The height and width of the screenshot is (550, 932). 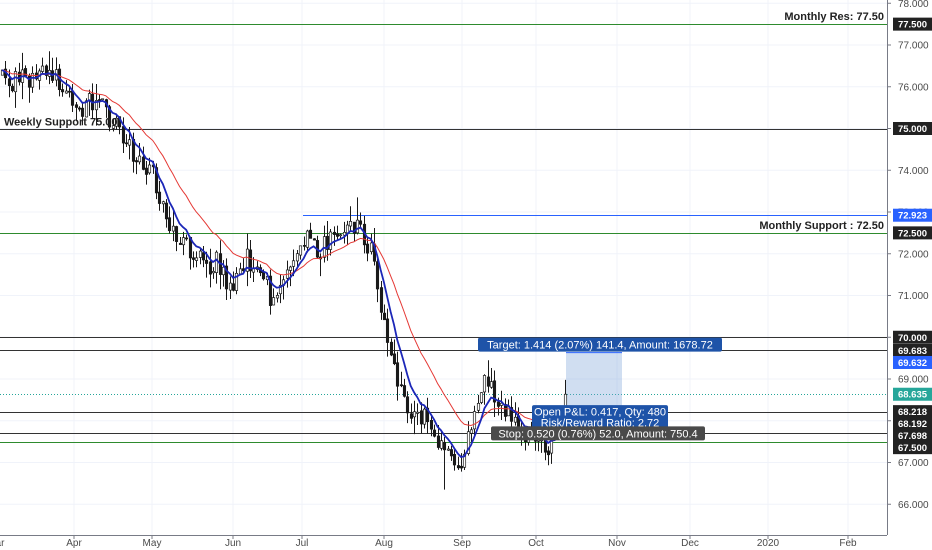 I want to click on price-badge-label: 68.218, so click(x=912, y=412).